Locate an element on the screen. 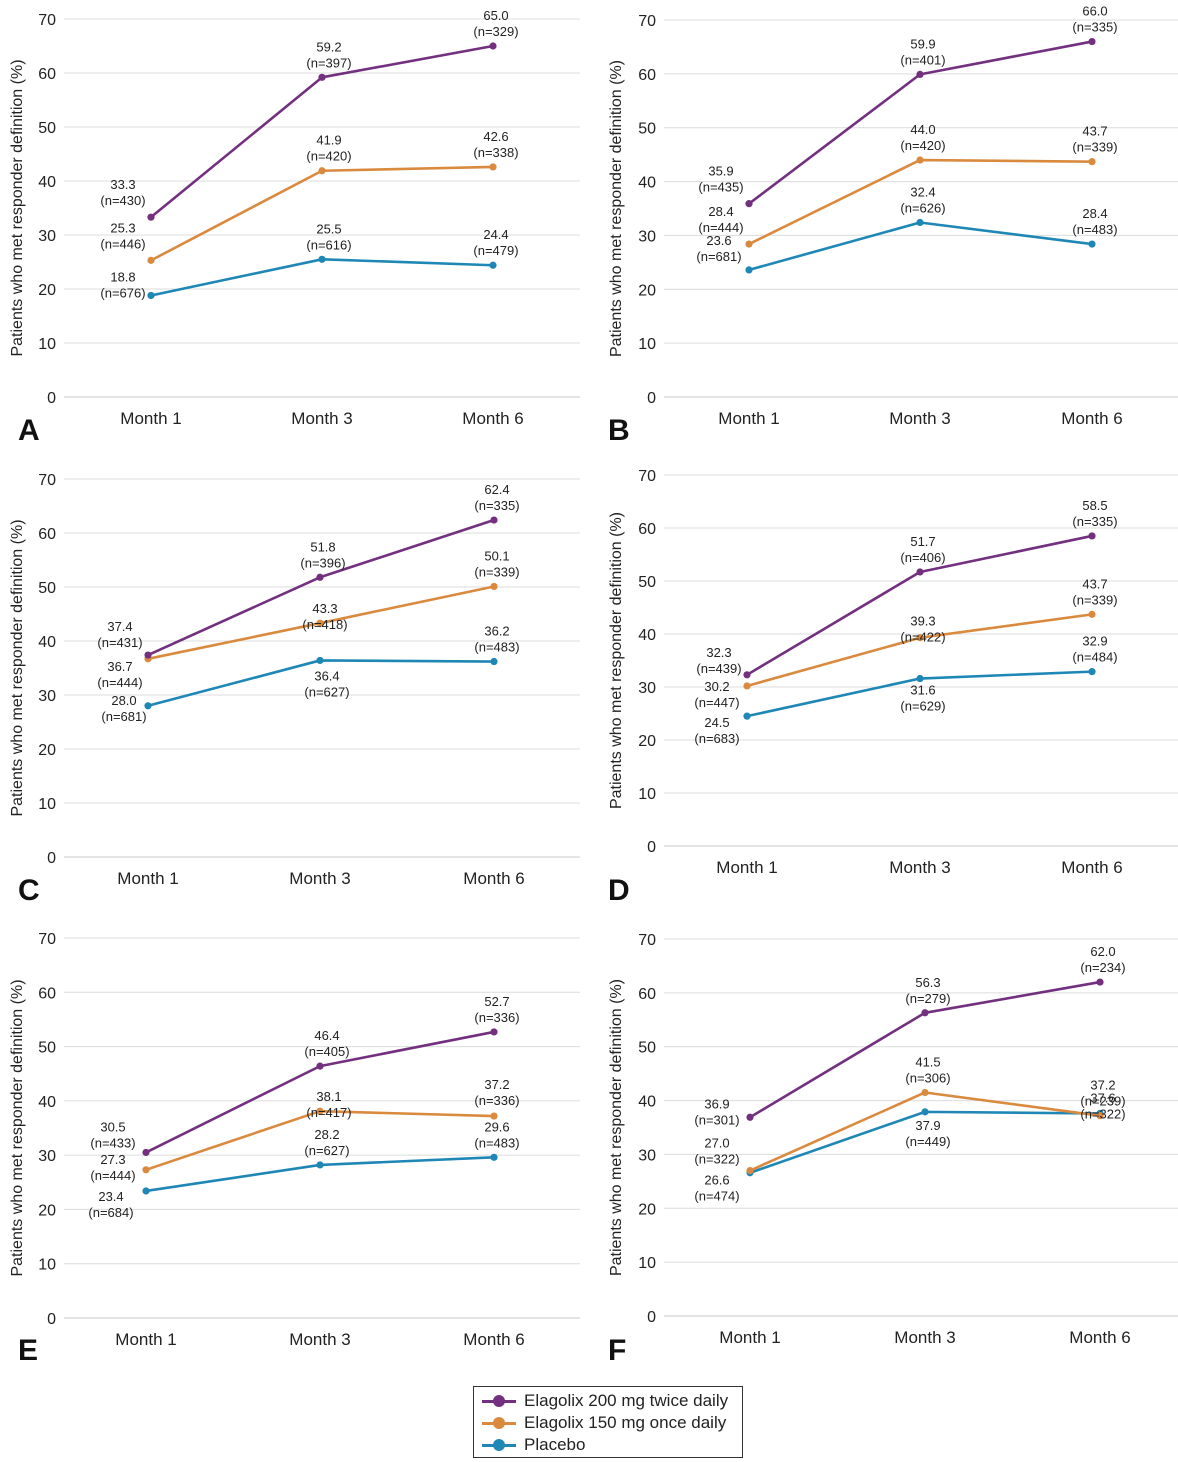  data-label-n: (n=626) is located at coordinates (922, 208).